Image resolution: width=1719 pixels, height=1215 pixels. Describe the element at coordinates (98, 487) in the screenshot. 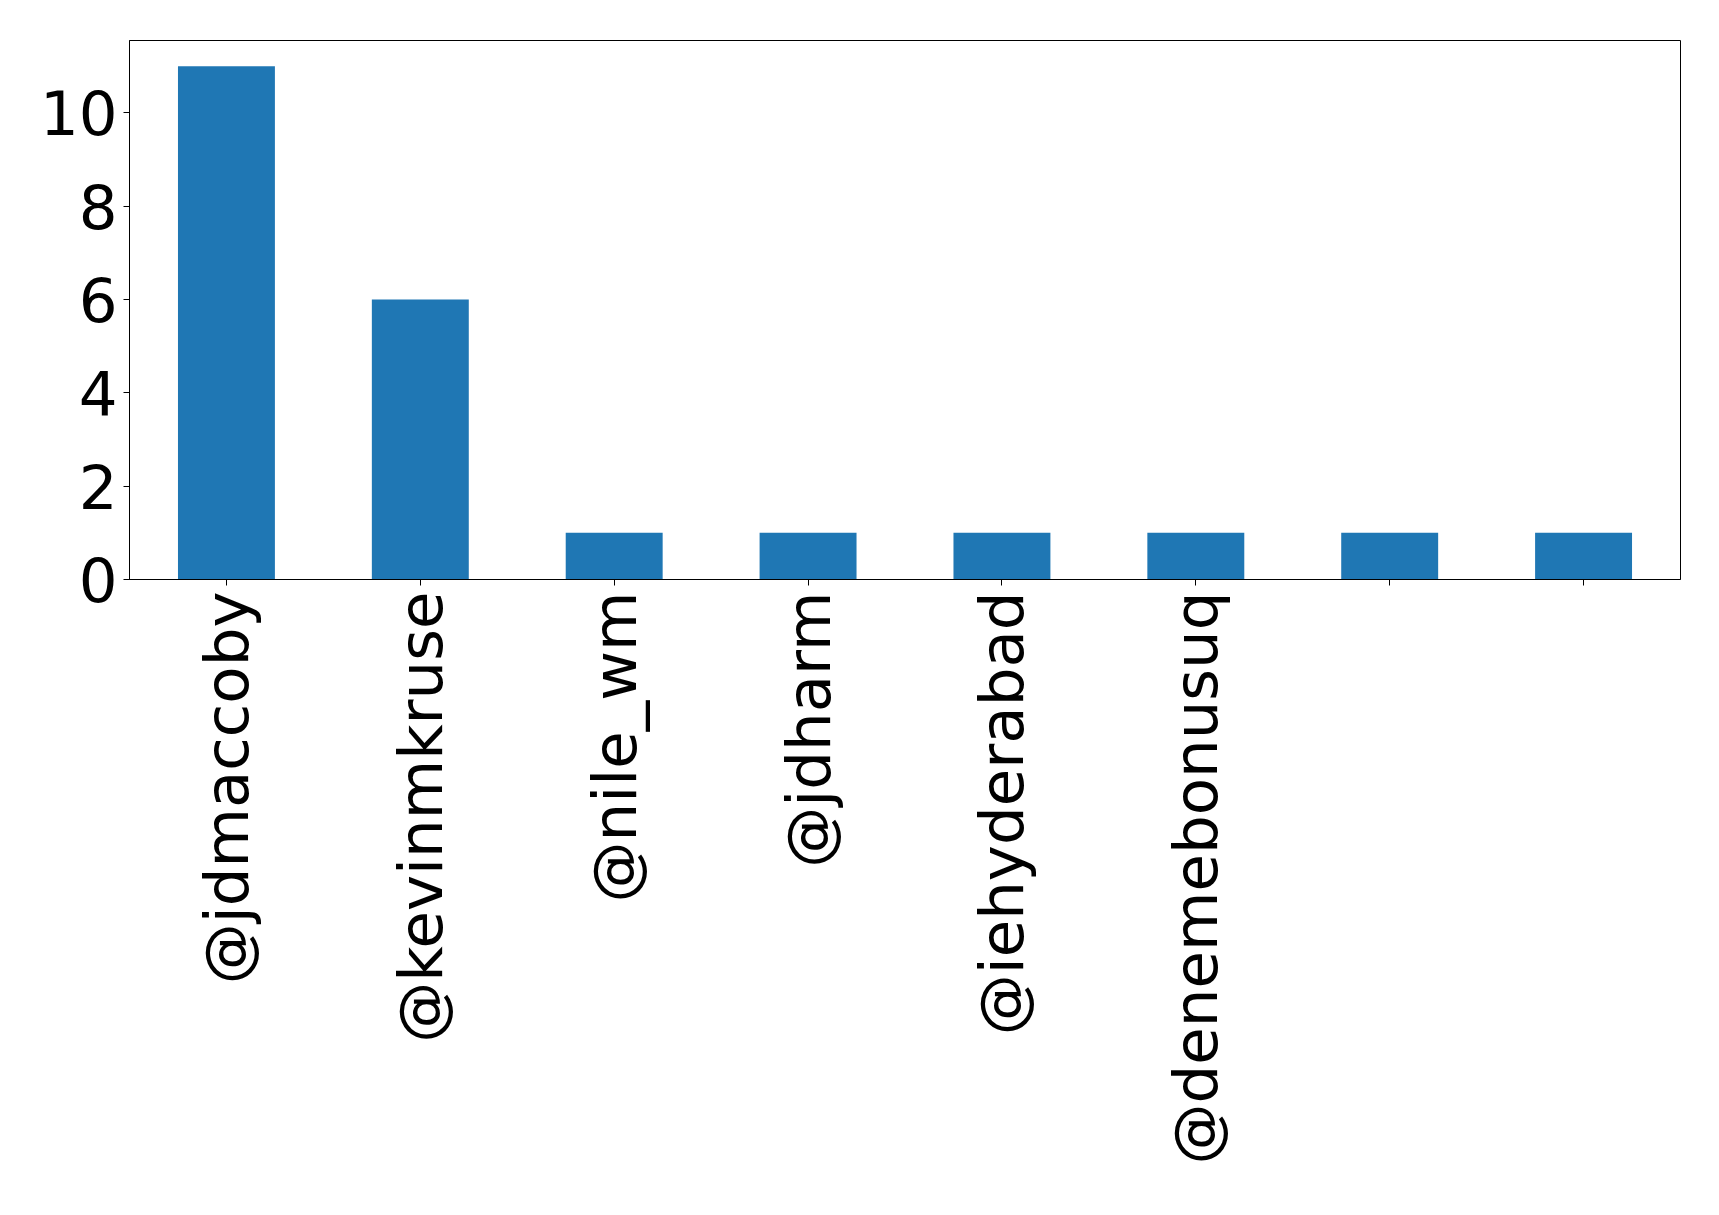

I see `y-tick-label: 2` at that location.